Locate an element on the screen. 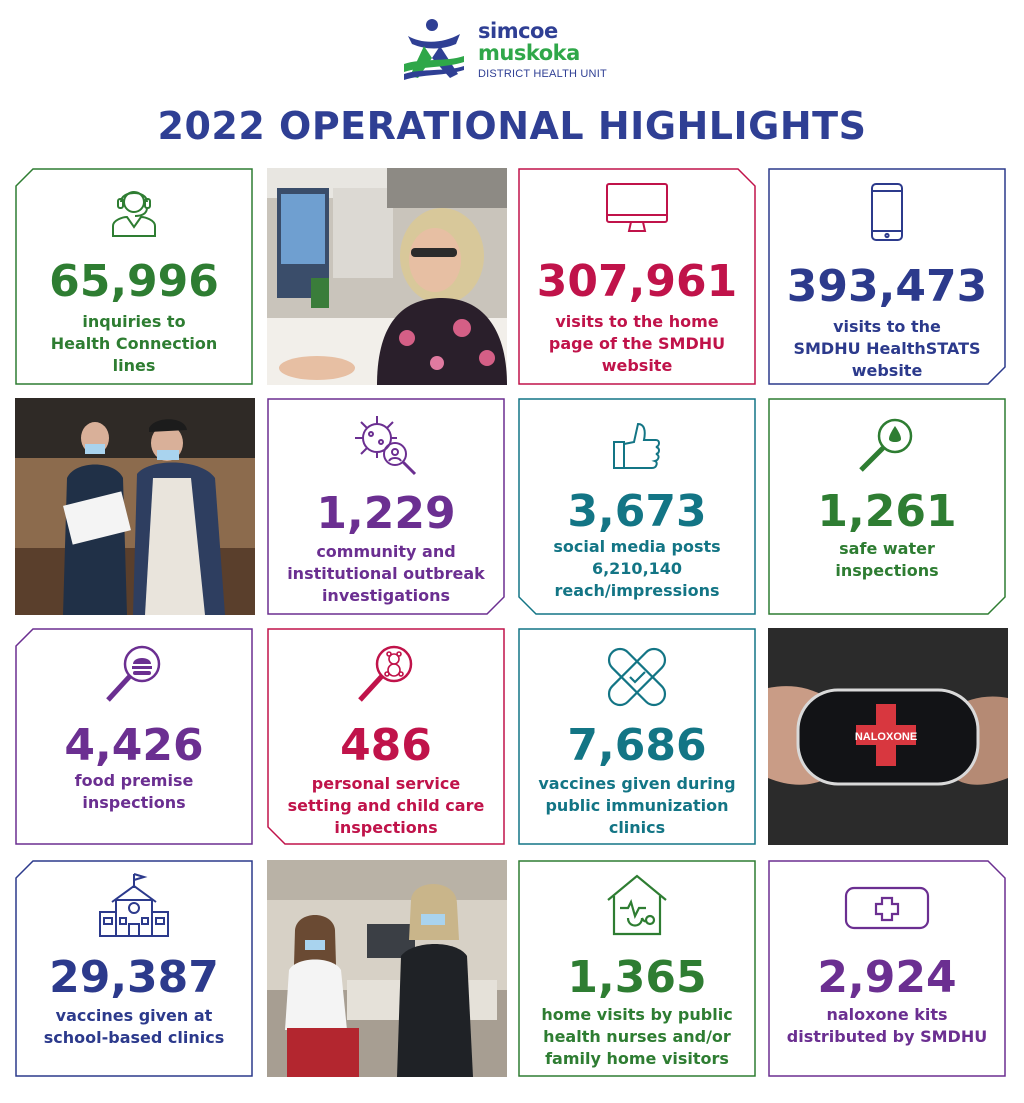  logo-line-district: DISTRICT HEALTH UNIT is located at coordinates (542, 74).